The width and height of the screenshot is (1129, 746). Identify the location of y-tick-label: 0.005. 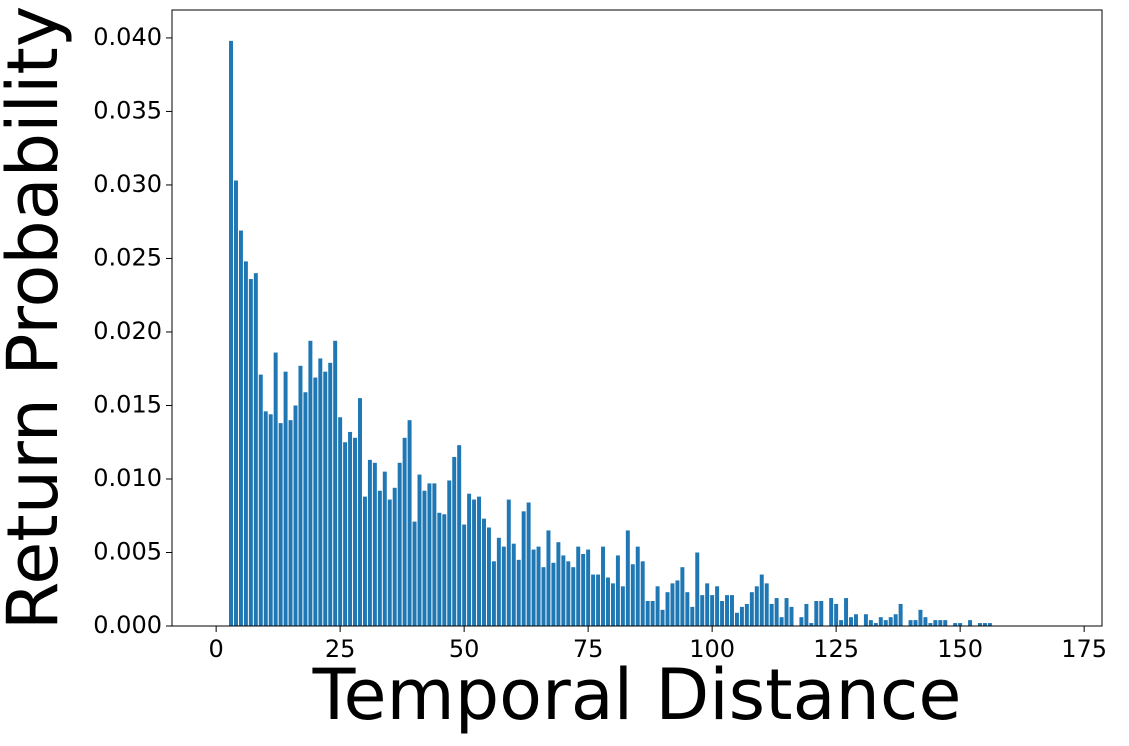
(127, 551).